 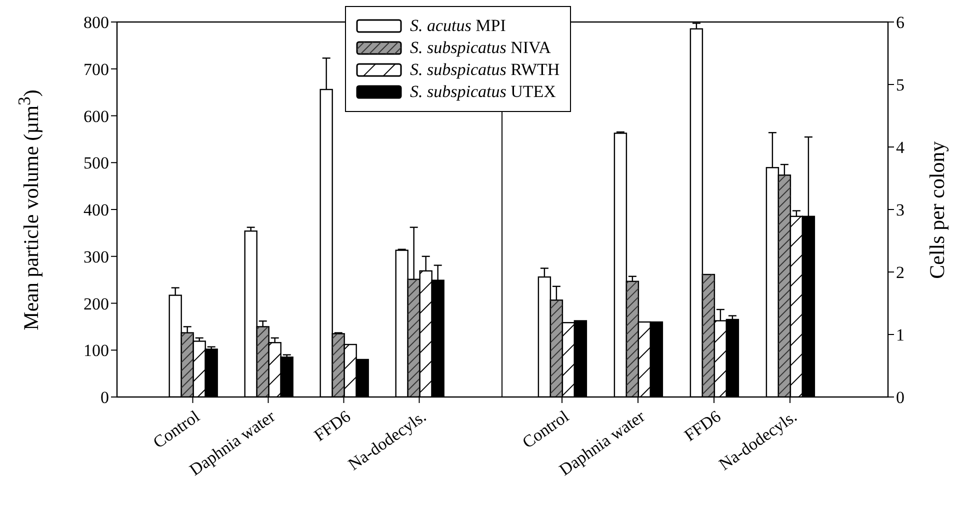 What do you see at coordinates (96, 22) in the screenshot?
I see `y-tick-label: 800` at bounding box center [96, 22].